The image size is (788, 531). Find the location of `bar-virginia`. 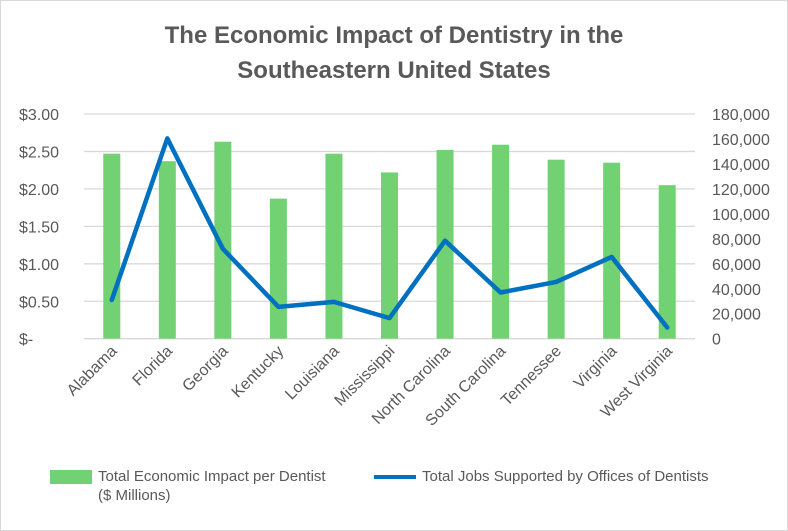

bar-virginia is located at coordinates (612, 250).